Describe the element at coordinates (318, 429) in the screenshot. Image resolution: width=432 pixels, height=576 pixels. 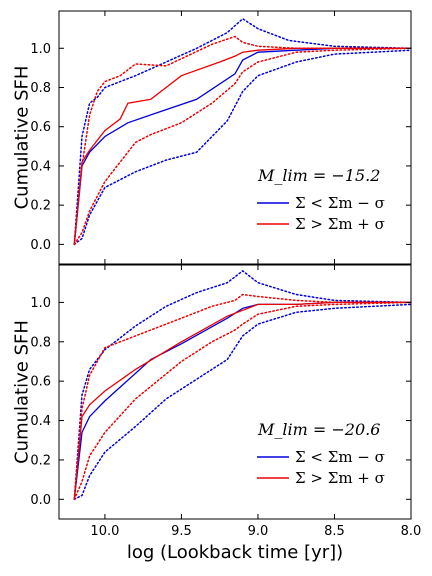
I see `bottom-legend-title: M_lim = −20.6` at that location.